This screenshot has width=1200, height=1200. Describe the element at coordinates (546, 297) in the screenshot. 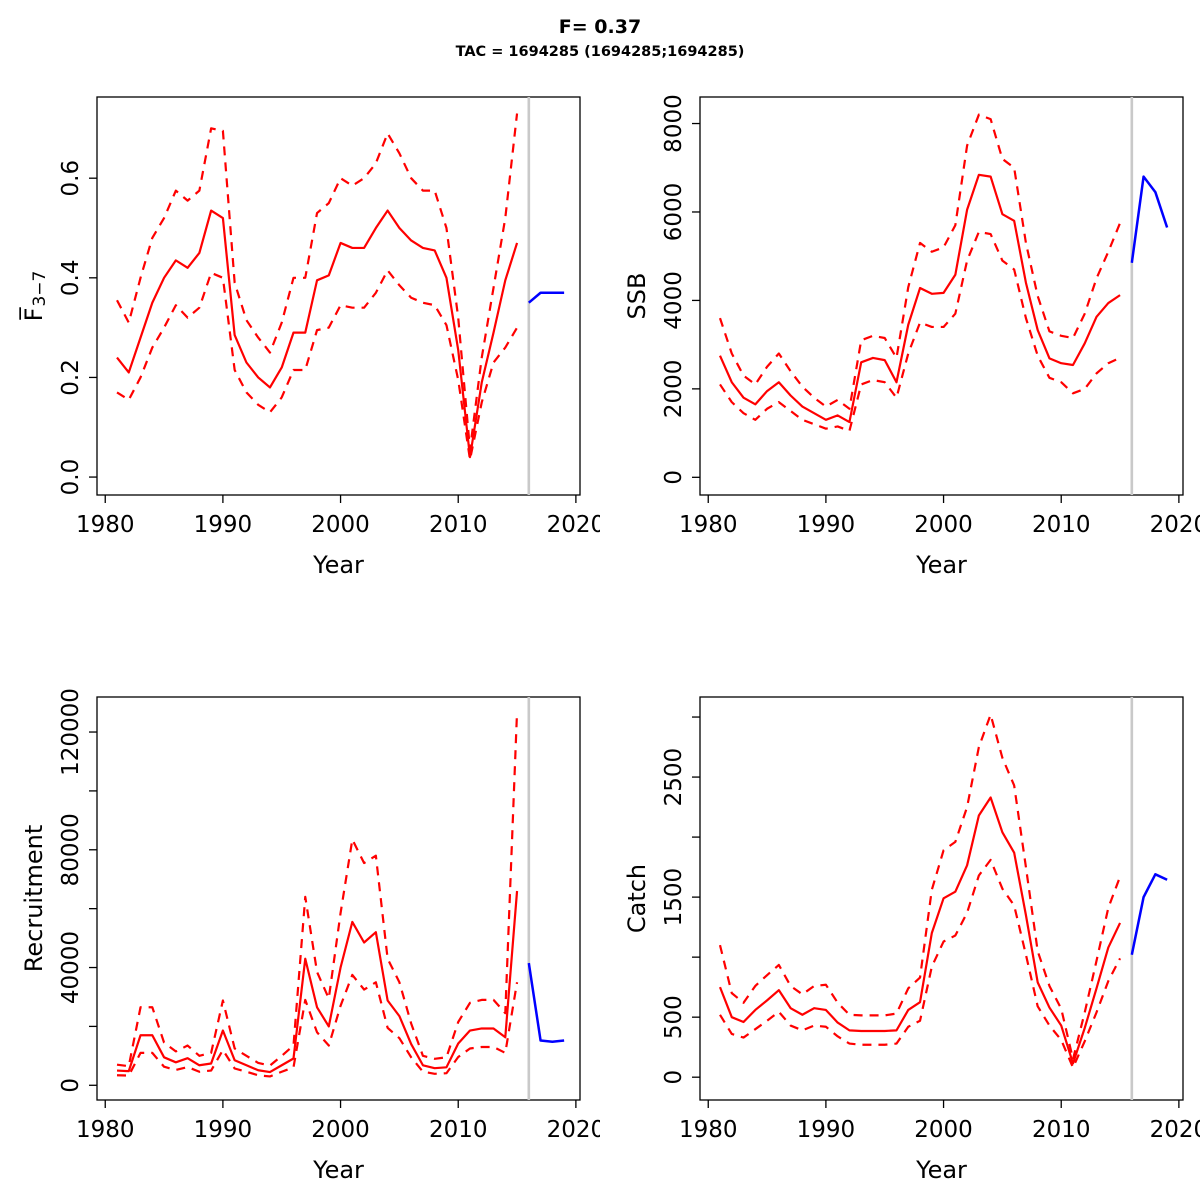

I see `fbar-forecast-line` at that location.